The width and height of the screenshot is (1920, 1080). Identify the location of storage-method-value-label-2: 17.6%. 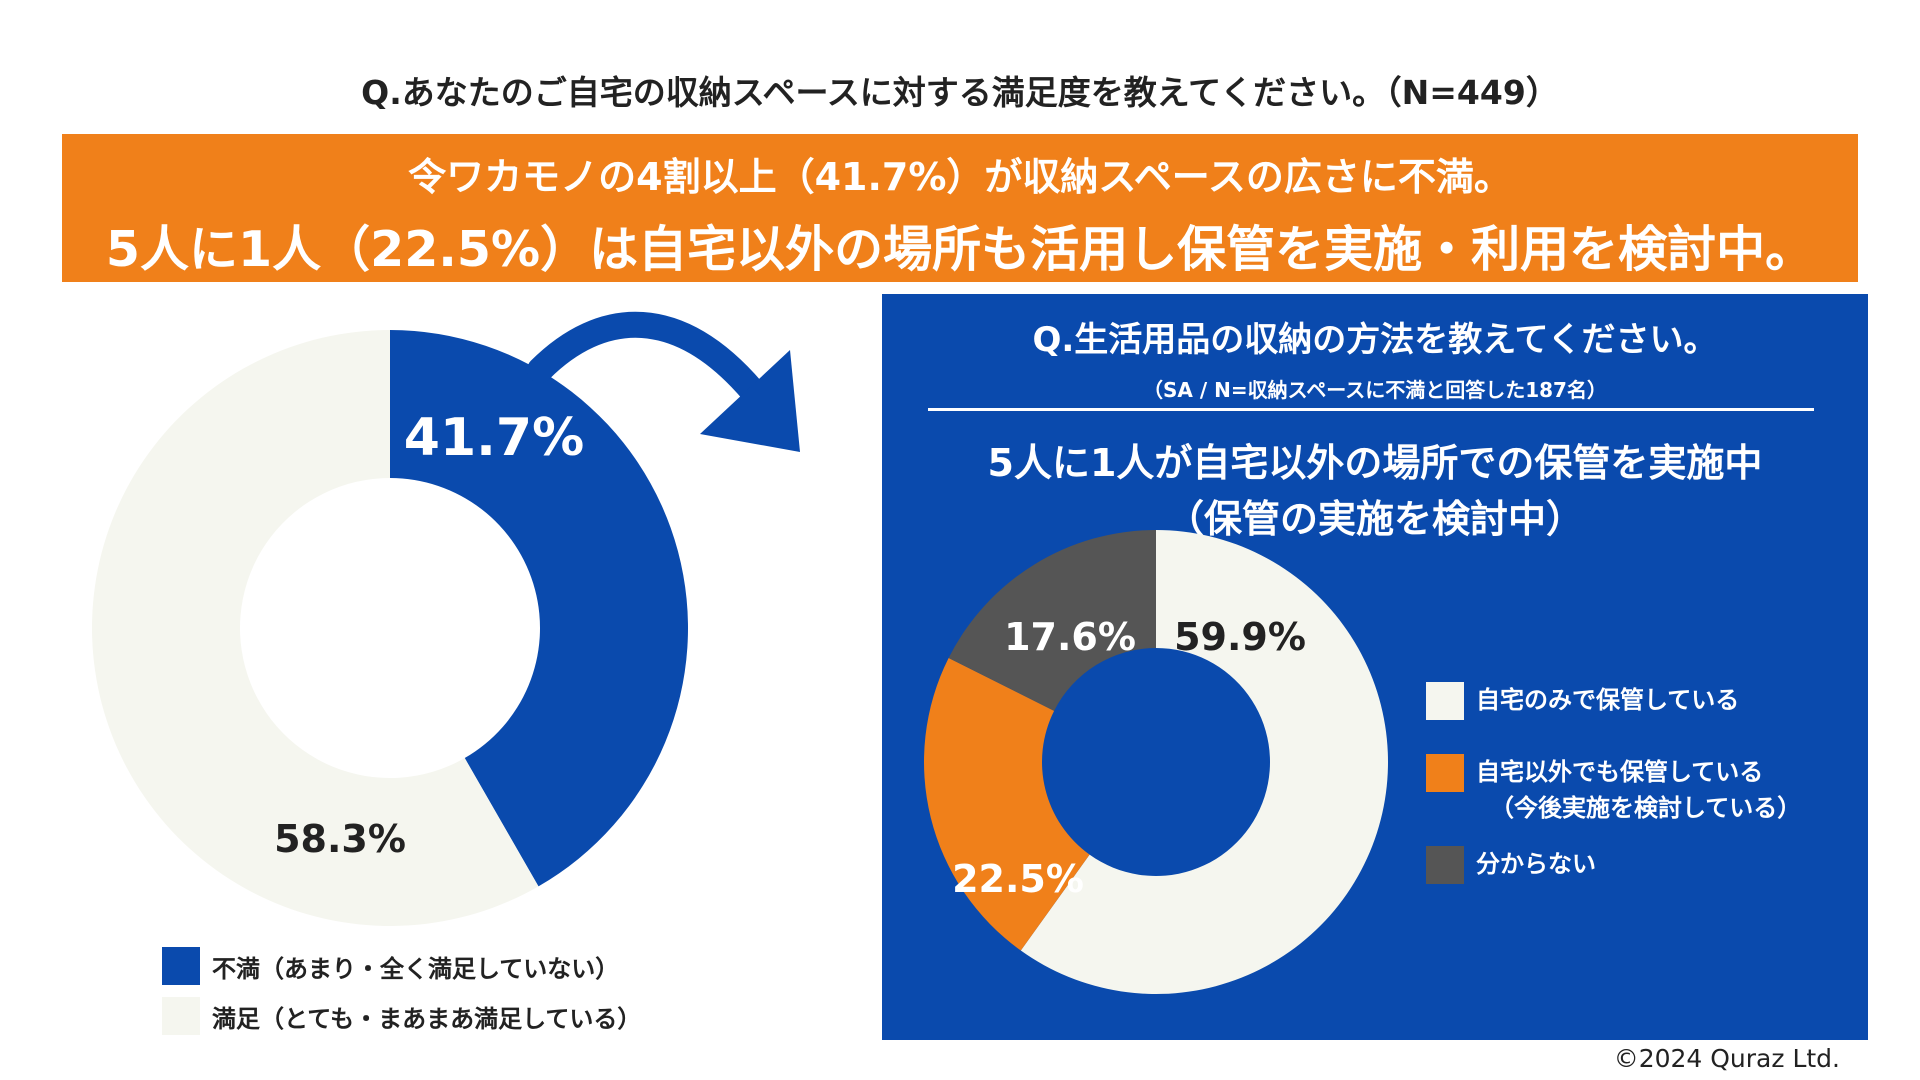
(1070, 637).